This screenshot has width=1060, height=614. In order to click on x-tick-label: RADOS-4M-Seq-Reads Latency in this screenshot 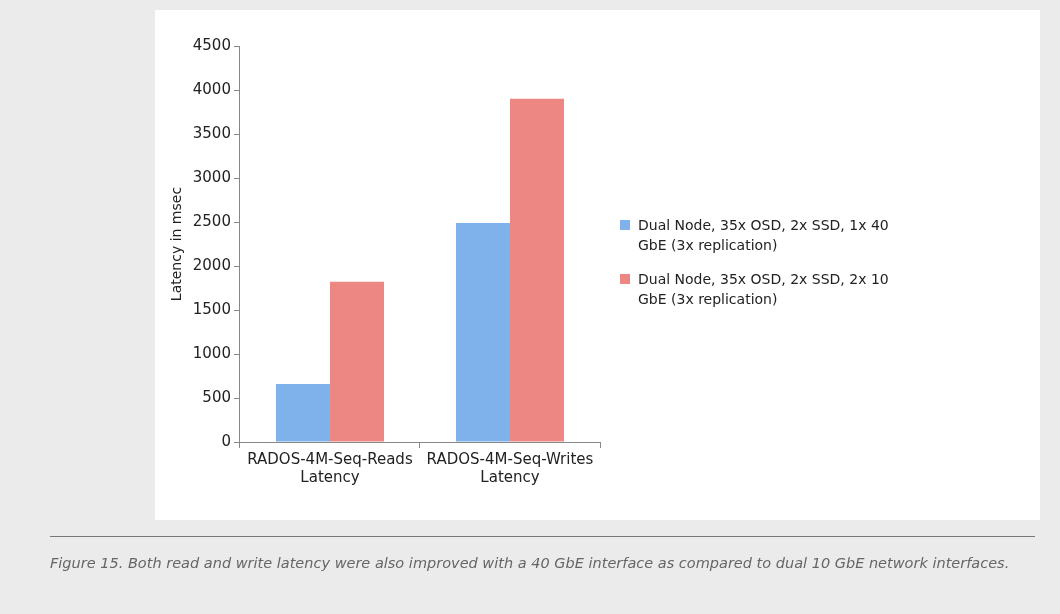, I will do `click(330, 467)`.